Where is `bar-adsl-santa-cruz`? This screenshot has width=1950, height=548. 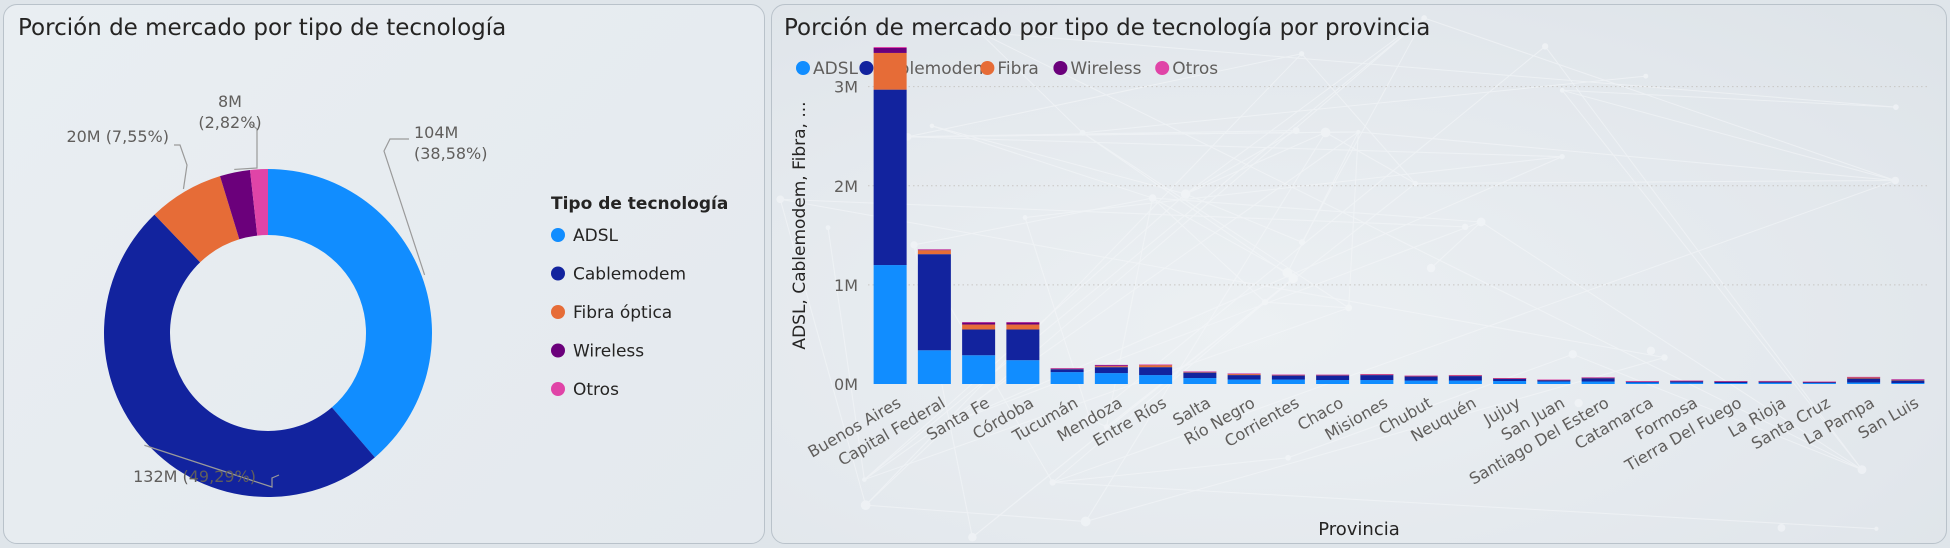 bar-adsl-santa-cruz is located at coordinates (1819, 383).